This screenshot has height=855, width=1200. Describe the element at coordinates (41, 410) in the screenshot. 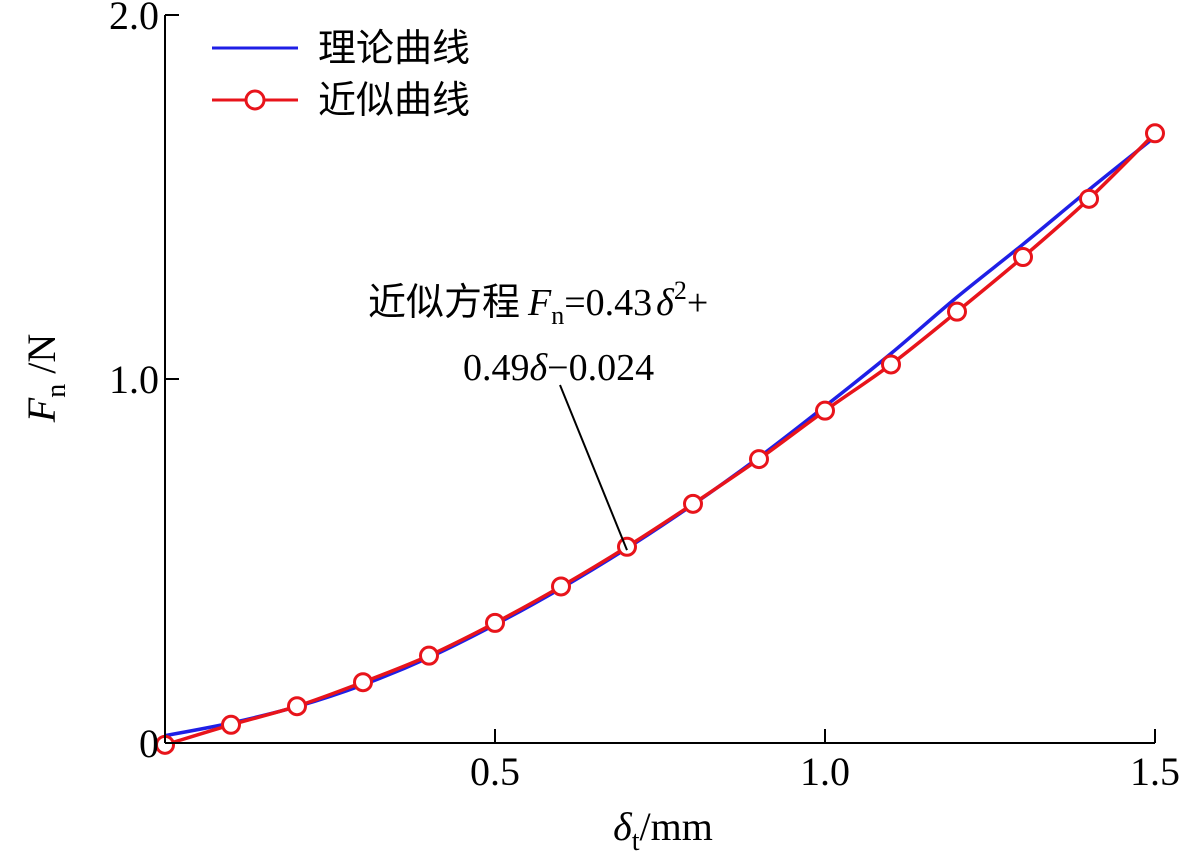

I see `y-axis-label-symbol: F` at that location.